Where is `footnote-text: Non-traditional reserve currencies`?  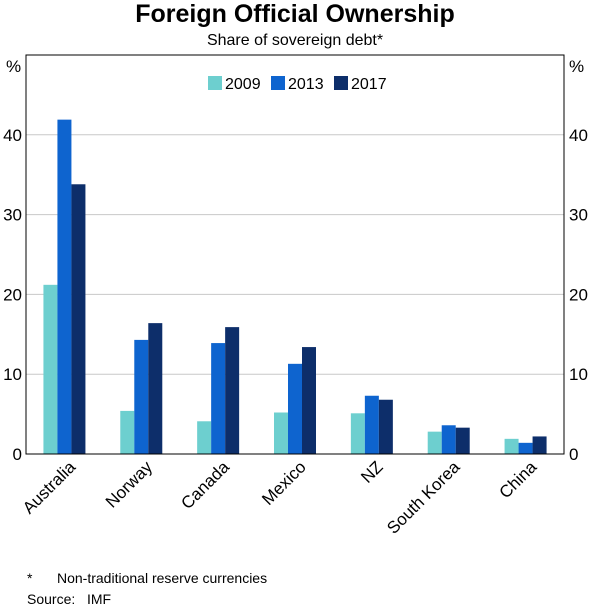 footnote-text: Non-traditional reserve currencies is located at coordinates (162, 578).